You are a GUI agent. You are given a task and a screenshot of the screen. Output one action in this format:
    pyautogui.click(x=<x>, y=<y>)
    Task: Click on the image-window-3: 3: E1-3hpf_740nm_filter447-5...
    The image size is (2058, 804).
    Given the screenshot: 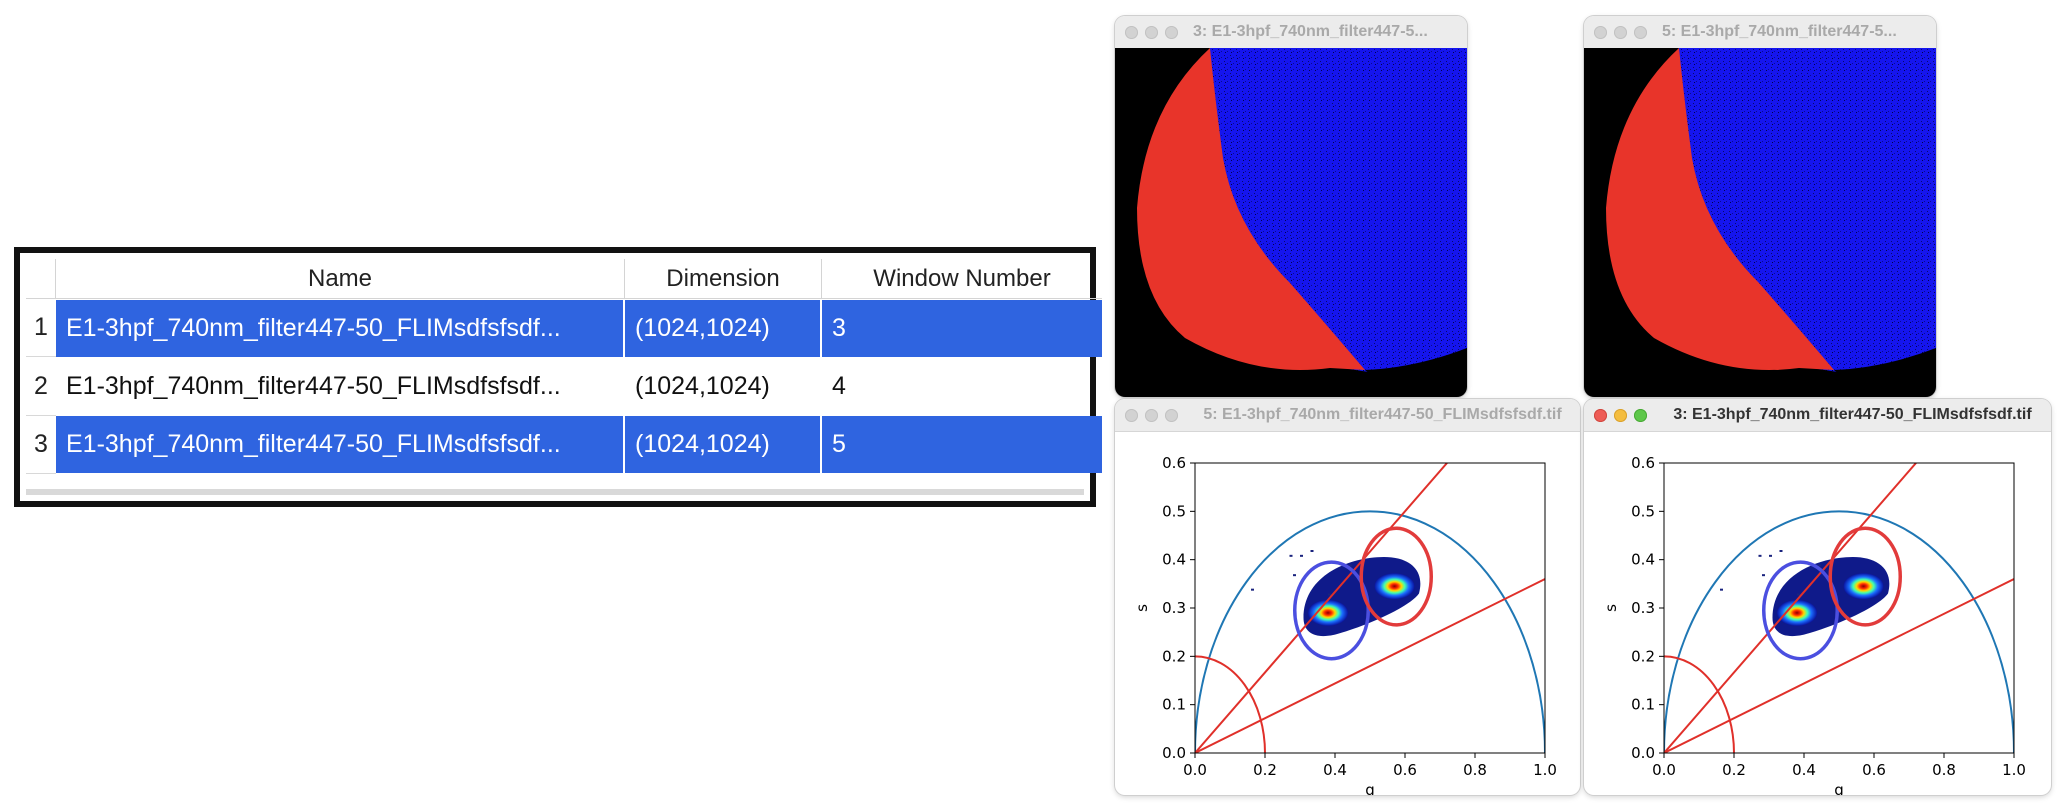 What is the action you would take?
    pyautogui.click(x=1291, y=206)
    